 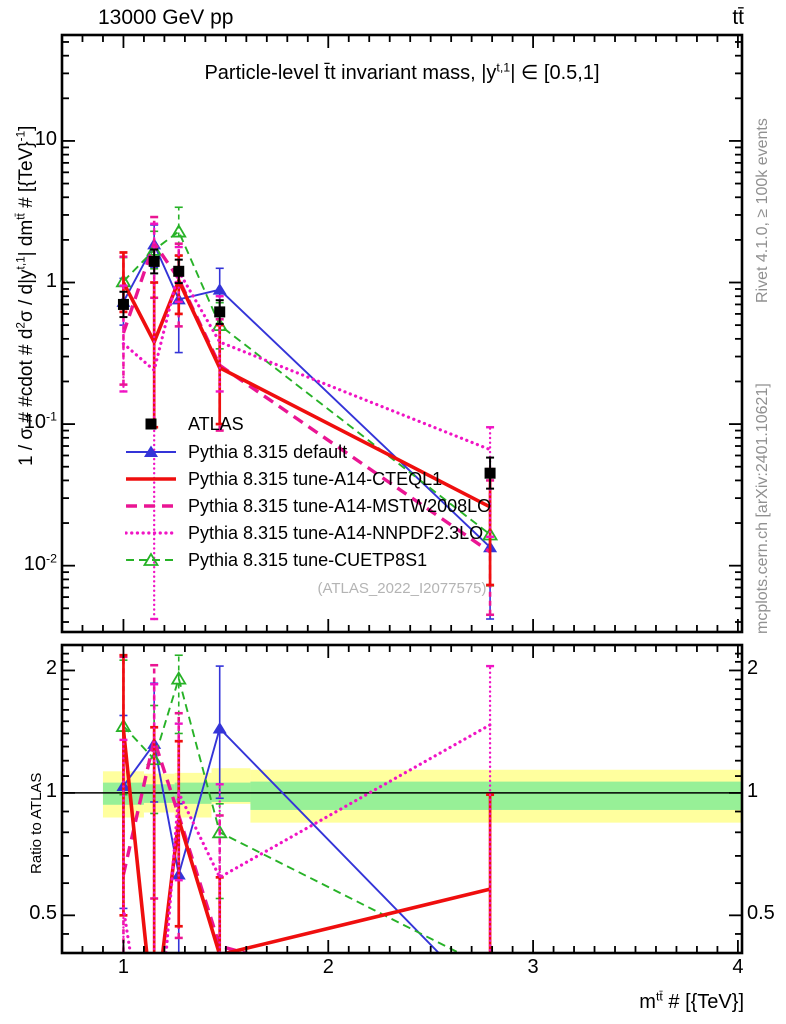 What do you see at coordinates (151, 451) in the screenshot?
I see `legend-marker-filled-triangle-solid` at bounding box center [151, 451].